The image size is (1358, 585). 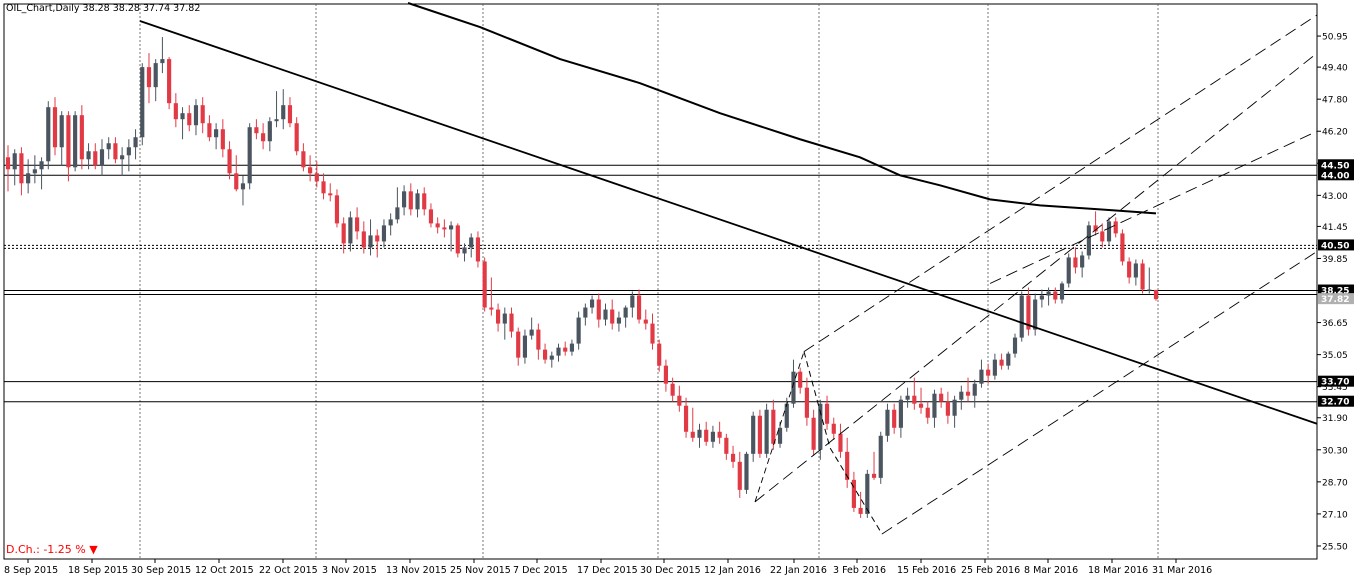 I want to click on x-tick-label: 12 Jan 2016, so click(x=732, y=570).